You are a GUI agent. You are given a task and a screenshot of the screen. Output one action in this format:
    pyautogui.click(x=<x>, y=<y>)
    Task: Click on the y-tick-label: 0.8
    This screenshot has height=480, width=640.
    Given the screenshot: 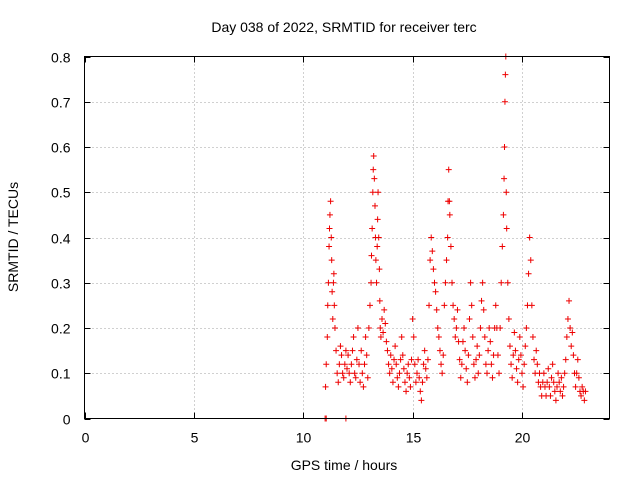 What is the action you would take?
    pyautogui.click(x=61, y=58)
    